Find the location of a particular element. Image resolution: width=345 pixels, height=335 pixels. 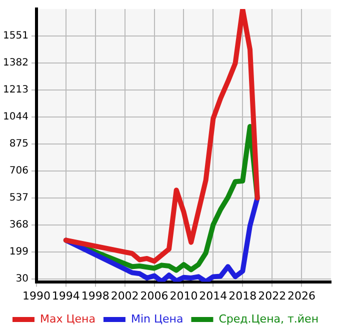

x-tick-label: 2006 is located at coordinates (154, 295).